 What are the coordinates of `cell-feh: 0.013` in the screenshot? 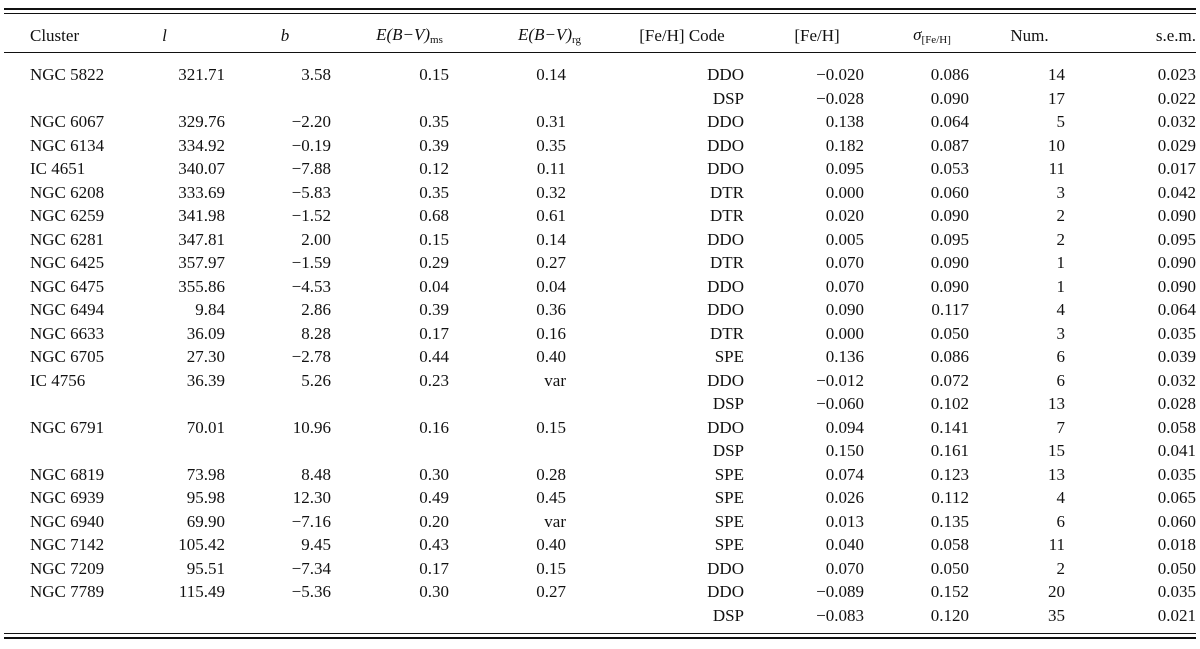 It's located at (844, 521).